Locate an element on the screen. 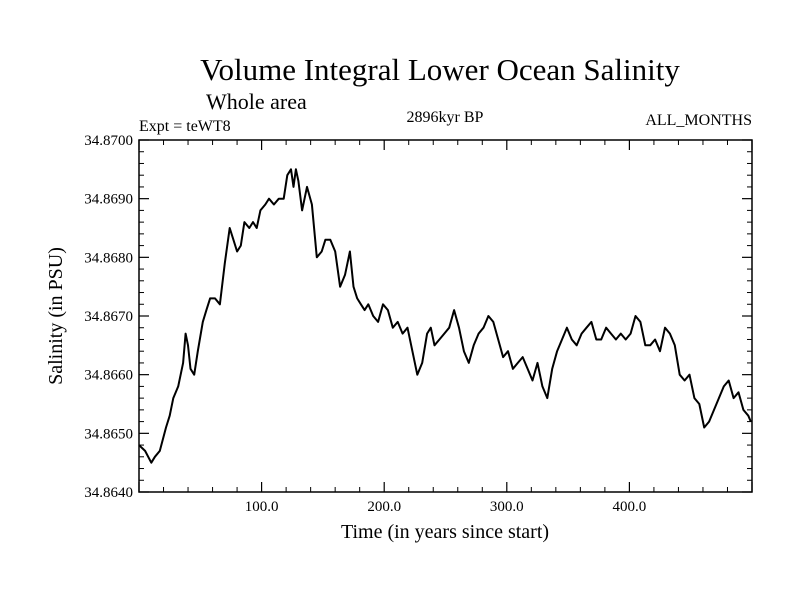 This screenshot has height=600, width=800. y-axis-label: Salinity (in PSU) is located at coordinates (56, 316).